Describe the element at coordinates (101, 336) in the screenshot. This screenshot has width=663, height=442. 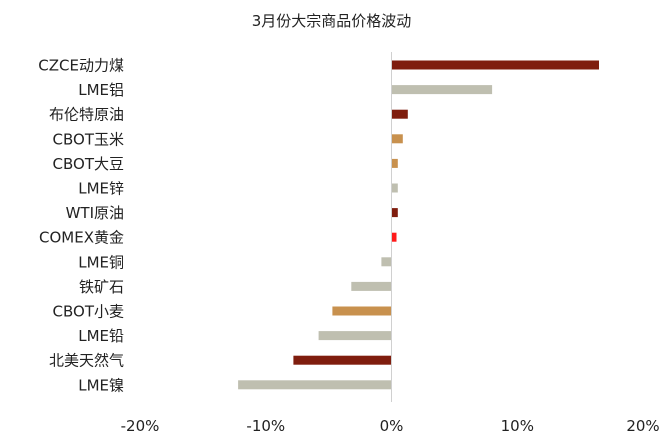
I see `category-label: LME铅` at that location.